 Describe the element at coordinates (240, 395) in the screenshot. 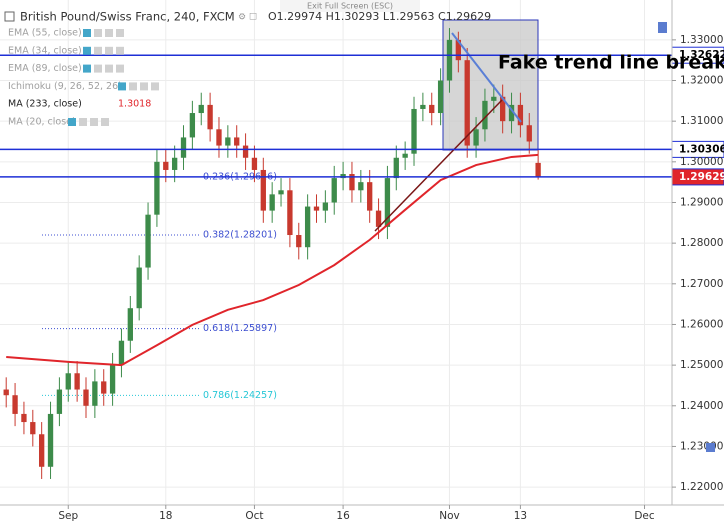

I see `fib-label: 0.786(1.24257)` at that location.